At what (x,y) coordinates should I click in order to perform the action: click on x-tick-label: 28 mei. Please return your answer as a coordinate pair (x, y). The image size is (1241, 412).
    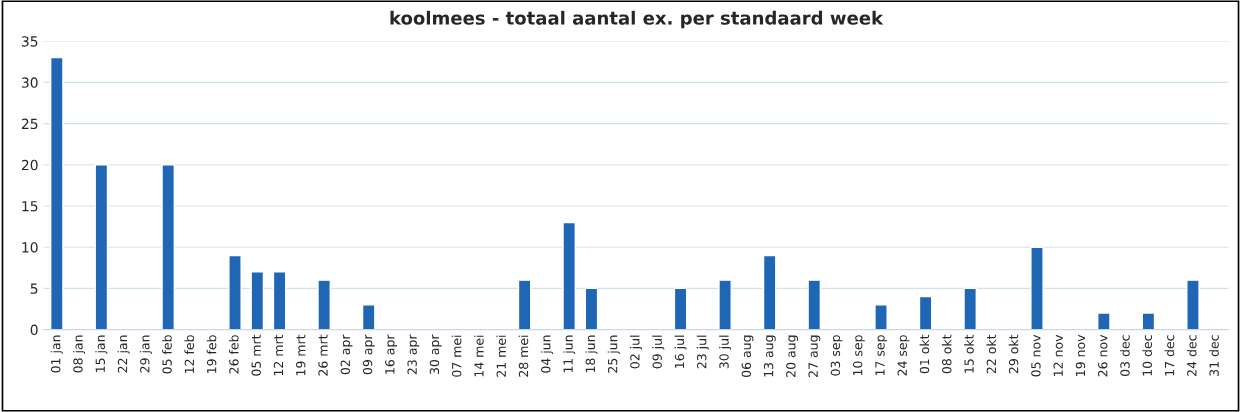
    Looking at the image, I should click on (523, 356).